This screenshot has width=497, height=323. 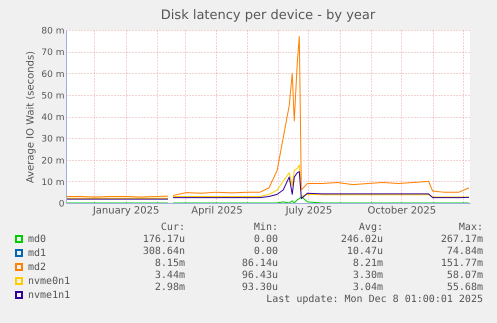 I want to click on legend-label: md0, so click(x=37, y=239).